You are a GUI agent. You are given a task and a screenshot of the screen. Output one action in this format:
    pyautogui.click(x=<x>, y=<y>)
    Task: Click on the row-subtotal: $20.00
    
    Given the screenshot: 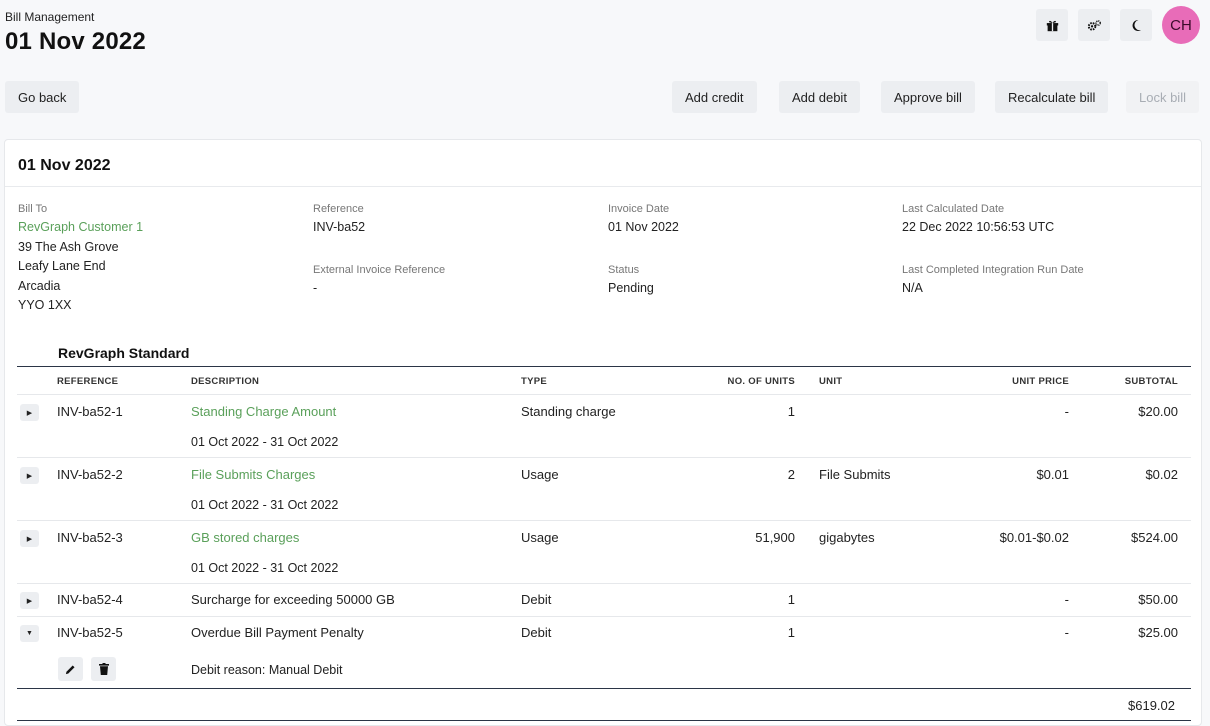 What is the action you would take?
    pyautogui.click(x=1158, y=411)
    